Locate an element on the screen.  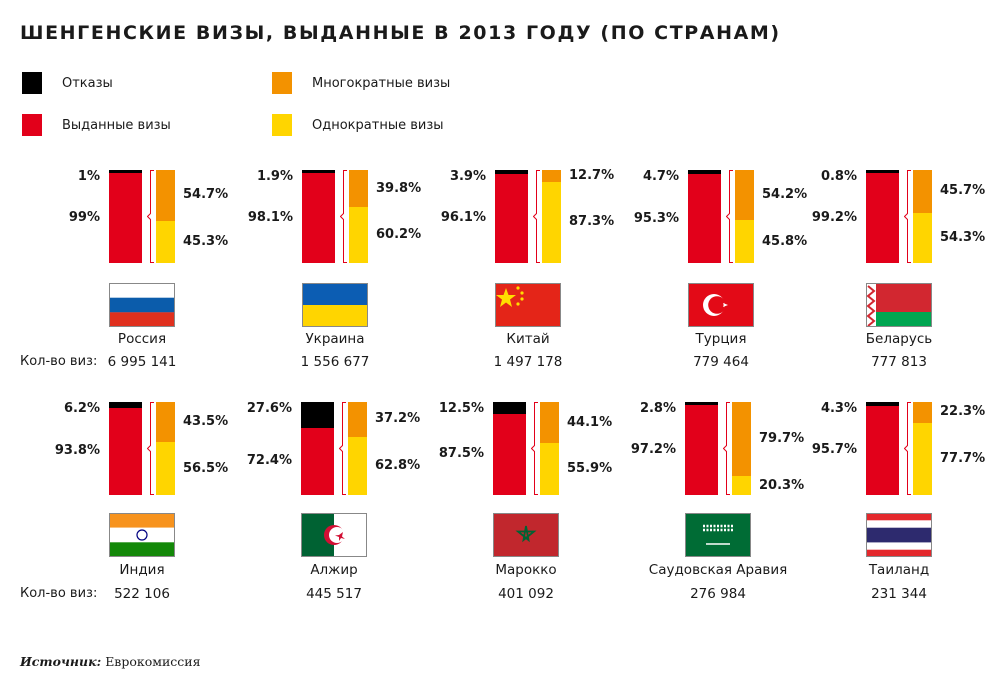
label-multiple: 54.2% is located at coordinates (785, 195).